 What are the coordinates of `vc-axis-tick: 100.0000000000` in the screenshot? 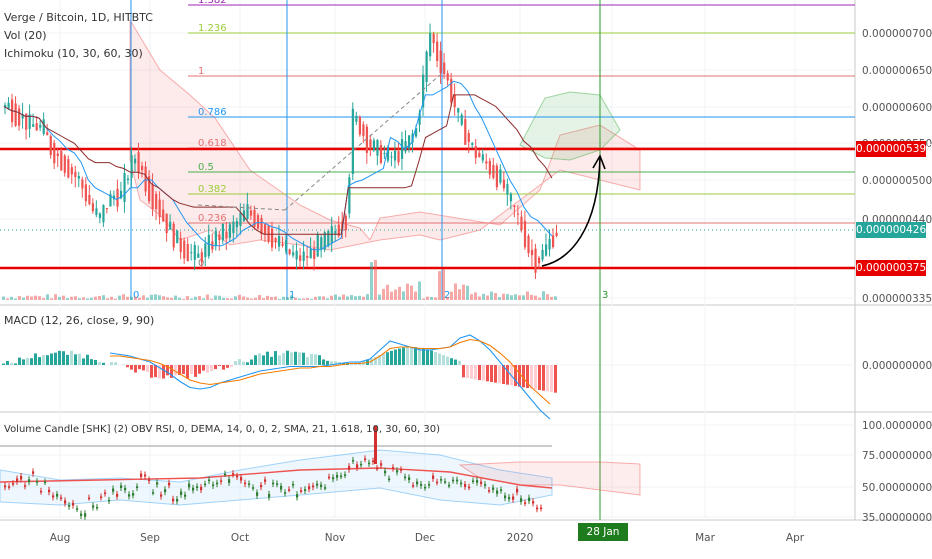 It's located at (897, 426).